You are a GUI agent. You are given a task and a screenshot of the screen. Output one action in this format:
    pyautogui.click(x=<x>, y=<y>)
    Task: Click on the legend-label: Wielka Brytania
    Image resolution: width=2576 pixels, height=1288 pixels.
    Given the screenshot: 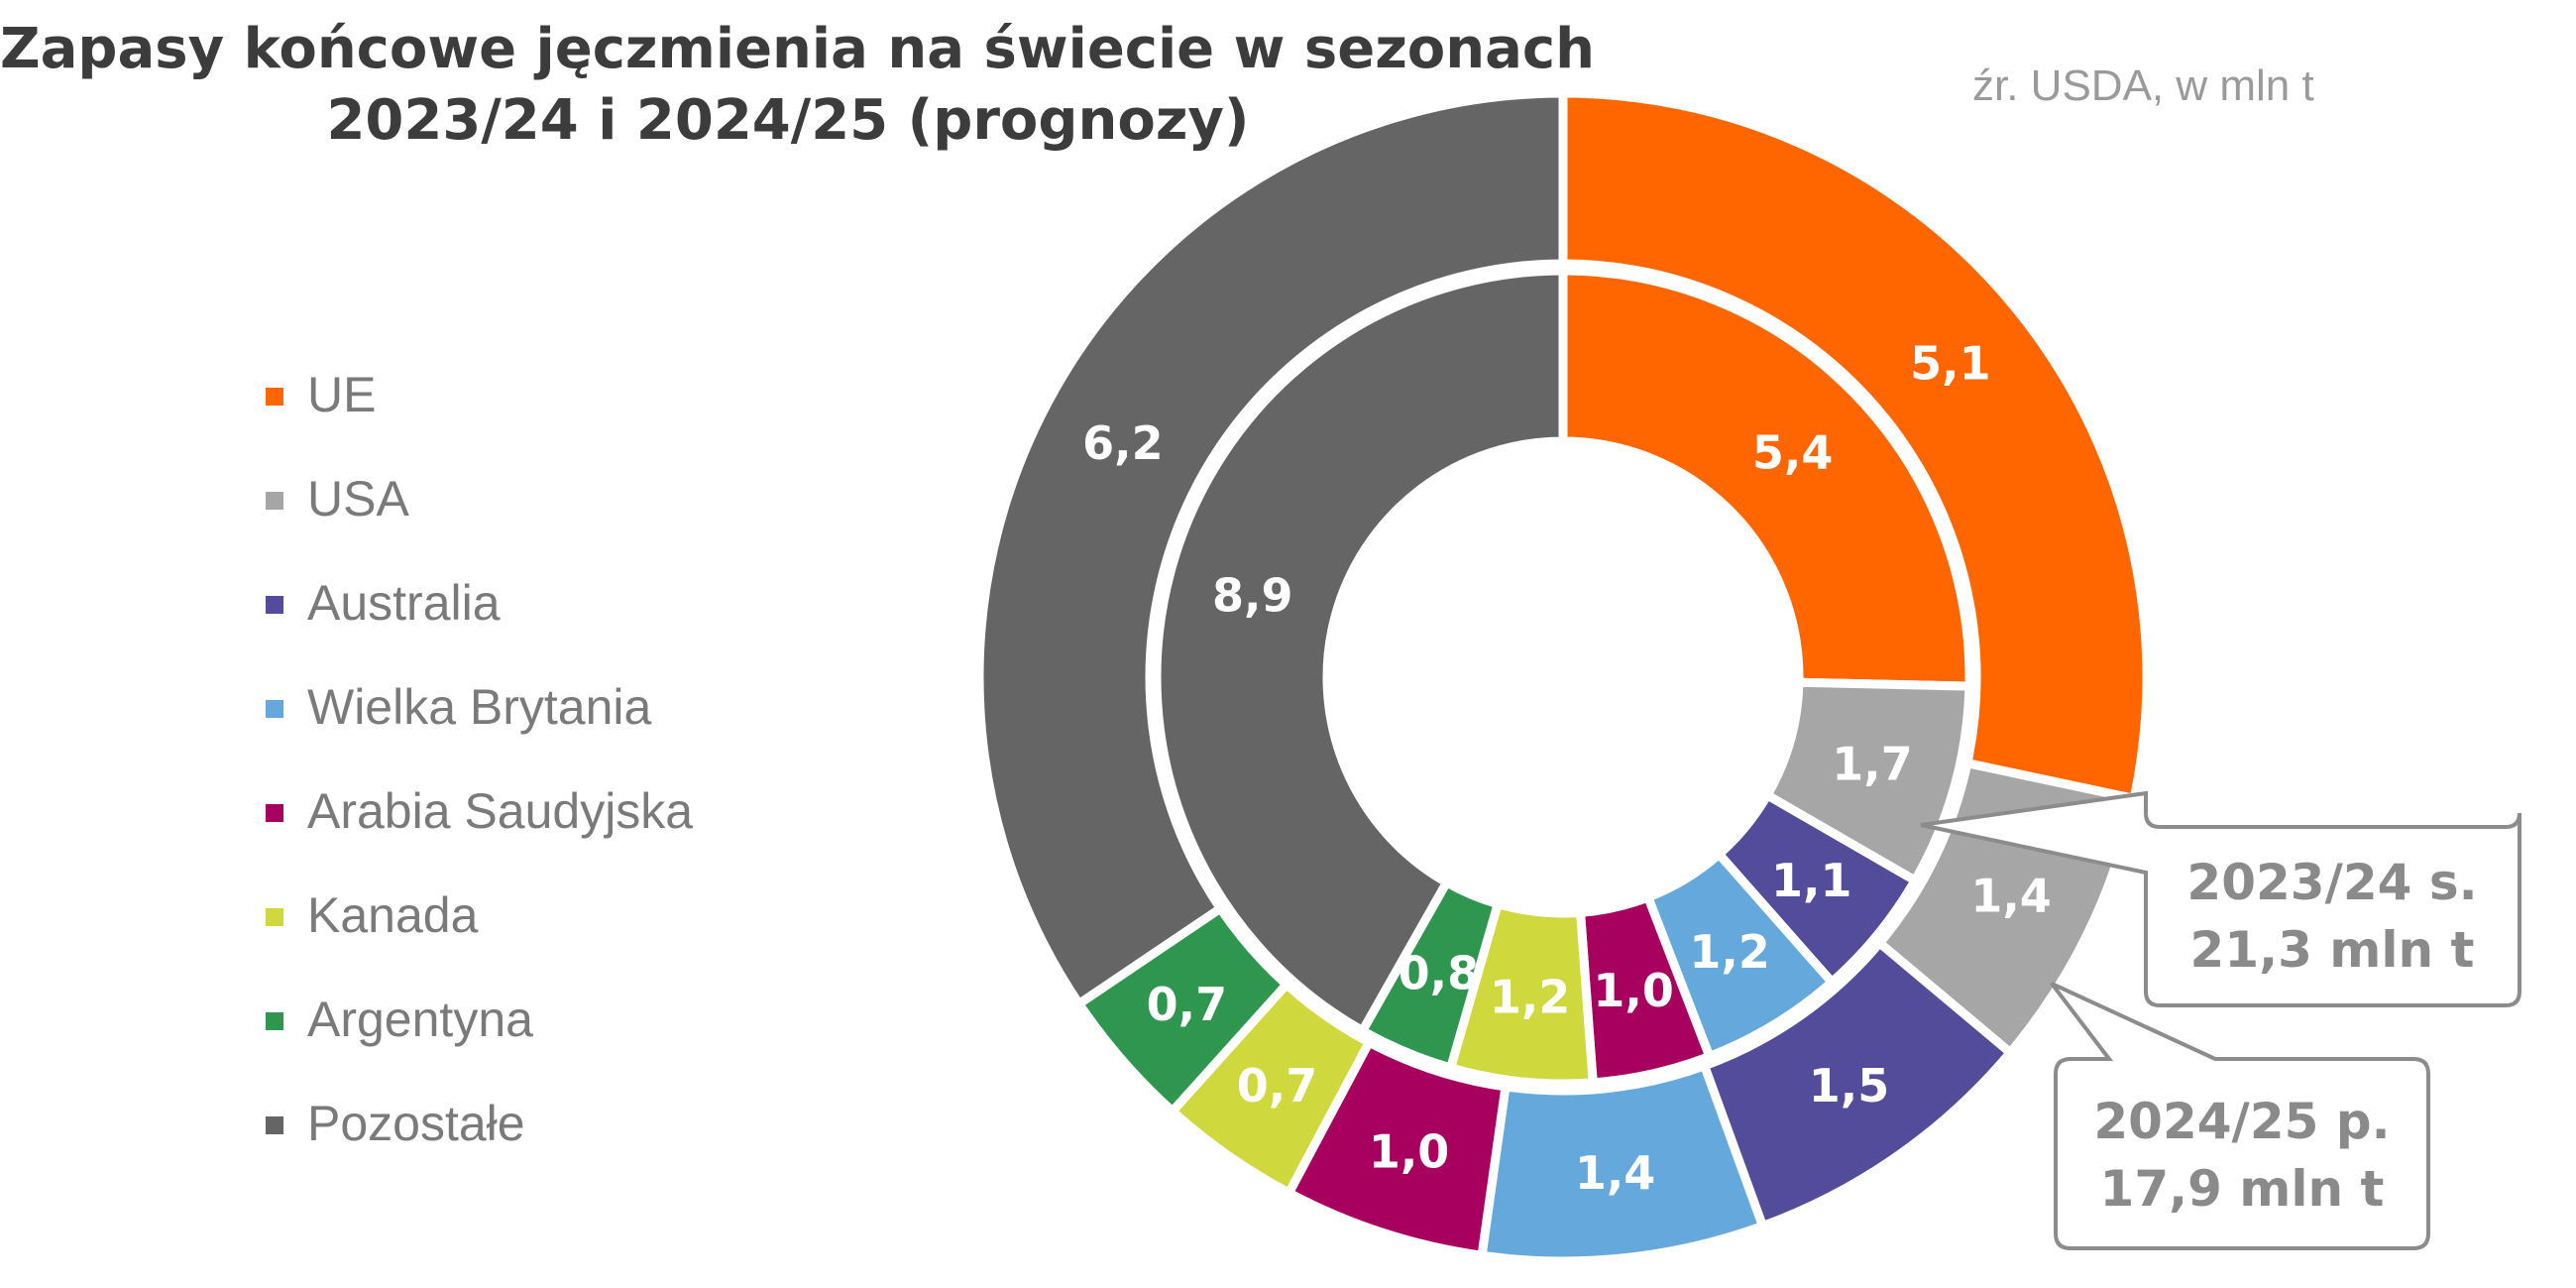 What is the action you would take?
    pyautogui.click(x=479, y=707)
    